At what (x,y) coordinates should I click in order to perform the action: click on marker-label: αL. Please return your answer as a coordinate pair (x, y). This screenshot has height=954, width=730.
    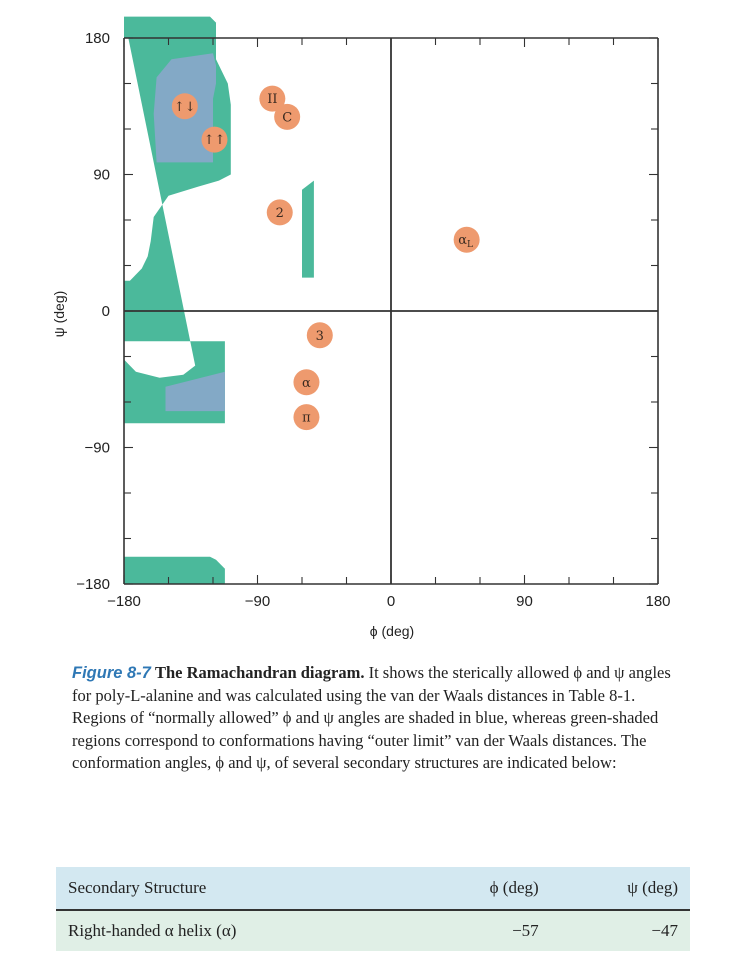
    Looking at the image, I should click on (465, 241).